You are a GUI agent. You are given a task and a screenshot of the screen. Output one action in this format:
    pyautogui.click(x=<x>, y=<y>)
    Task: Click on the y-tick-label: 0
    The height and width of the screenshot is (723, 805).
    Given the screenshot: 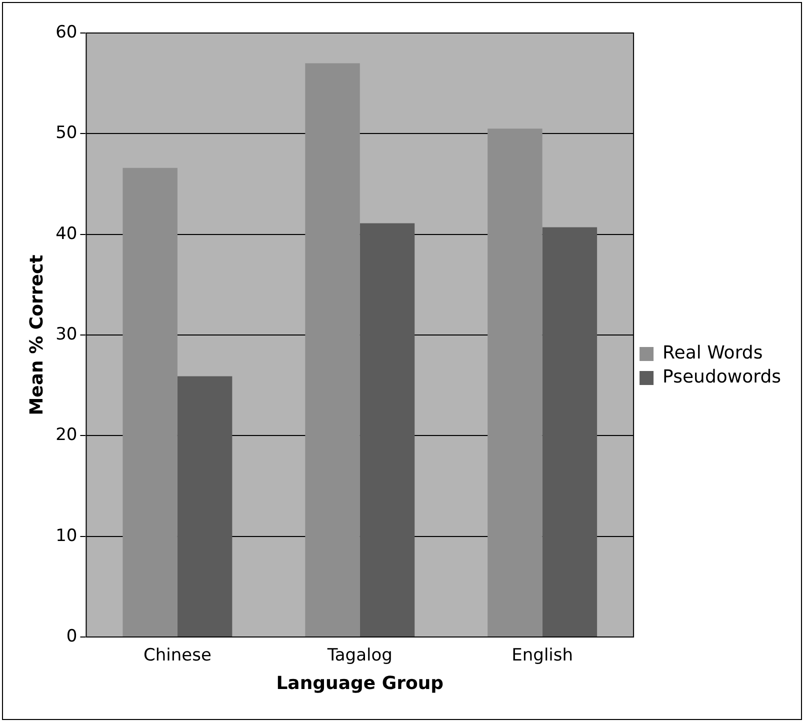 What is the action you would take?
    pyautogui.click(x=72, y=636)
    